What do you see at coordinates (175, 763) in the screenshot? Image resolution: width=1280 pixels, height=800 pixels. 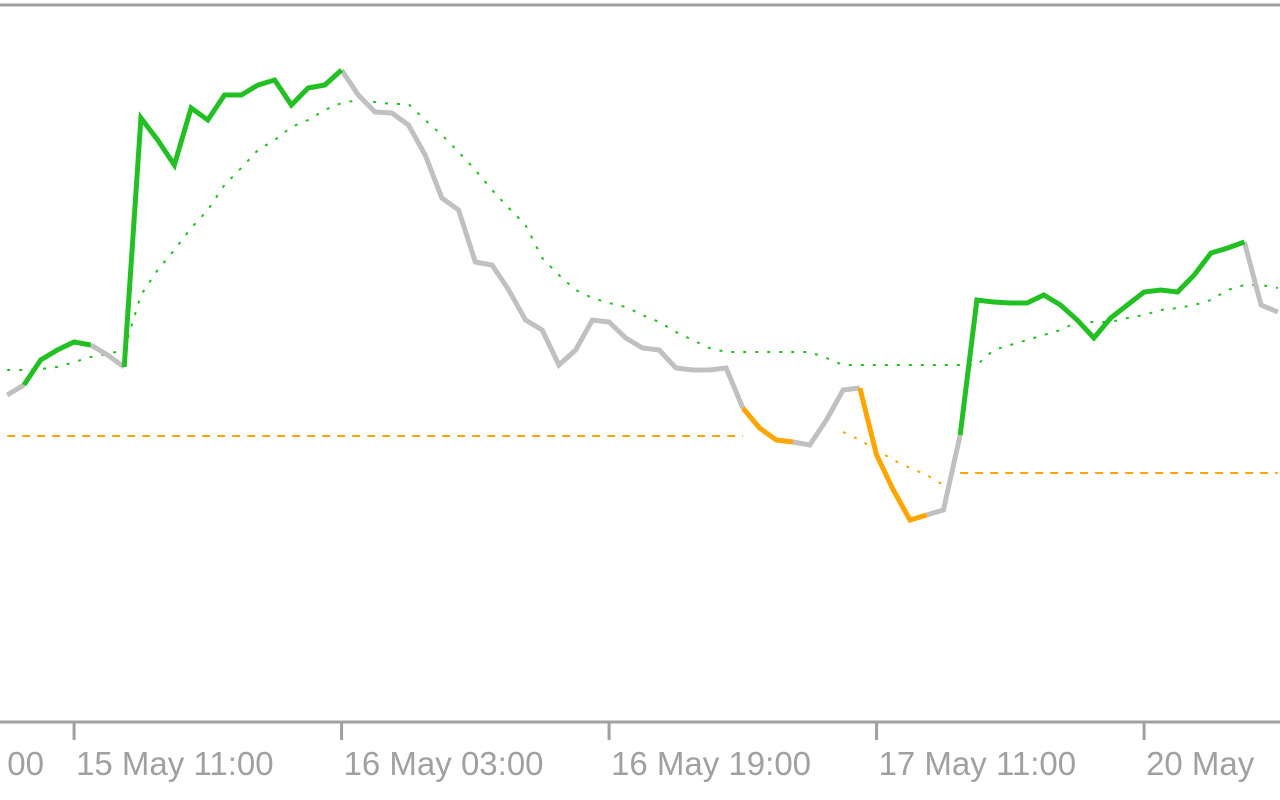 I see `x-tick-label: 15 May 11:00` at bounding box center [175, 763].